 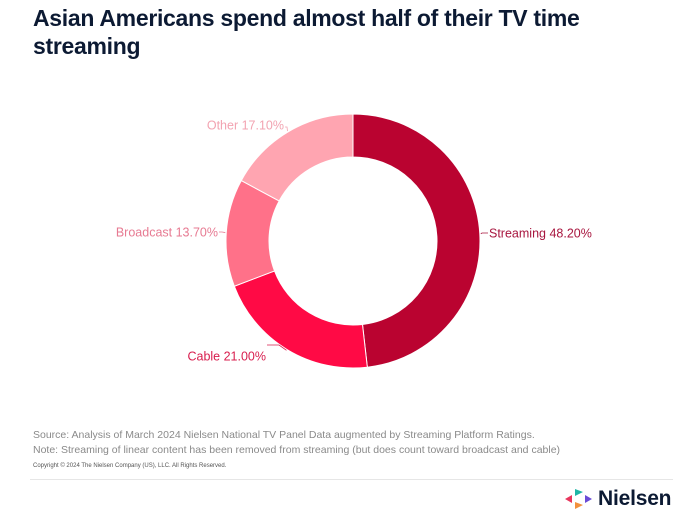 What do you see at coordinates (167, 232) in the screenshot?
I see `data-label-broadcast: Broadcast 13.70%` at bounding box center [167, 232].